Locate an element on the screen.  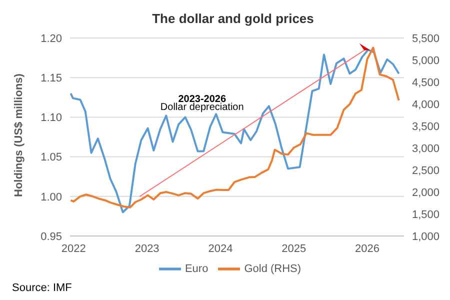
y2-tick-label: 3,500 is located at coordinates (426, 126).